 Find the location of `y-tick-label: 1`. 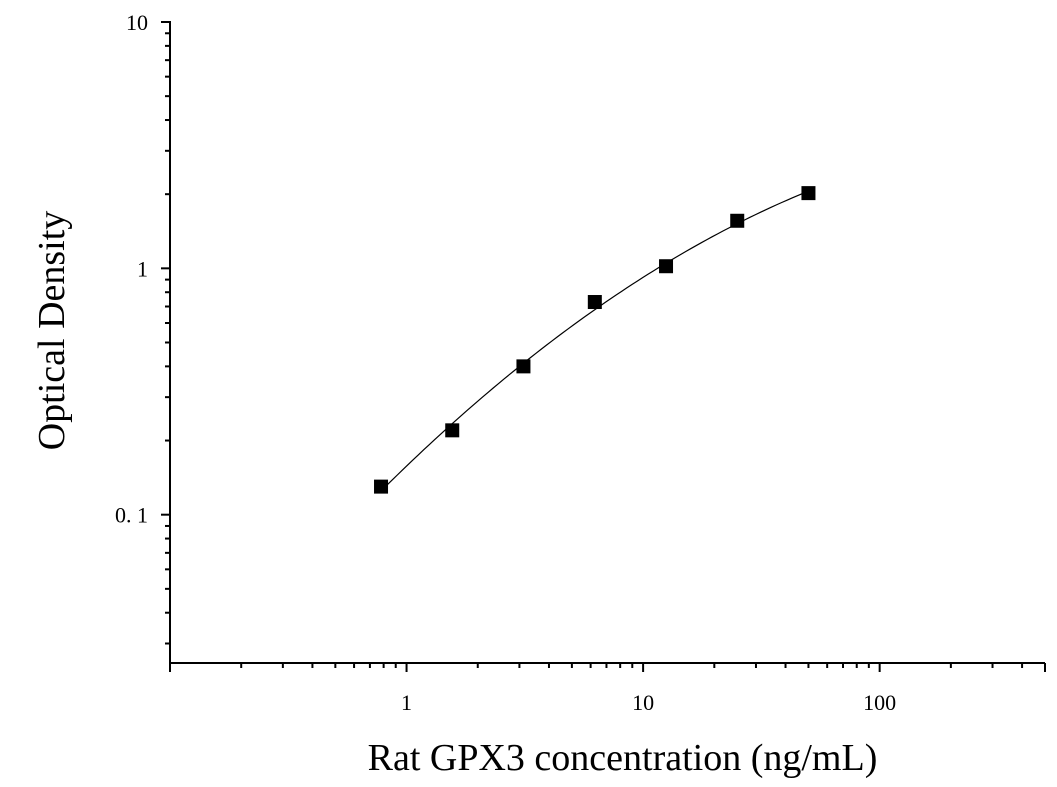

y-tick-label: 1 is located at coordinates (142, 268).